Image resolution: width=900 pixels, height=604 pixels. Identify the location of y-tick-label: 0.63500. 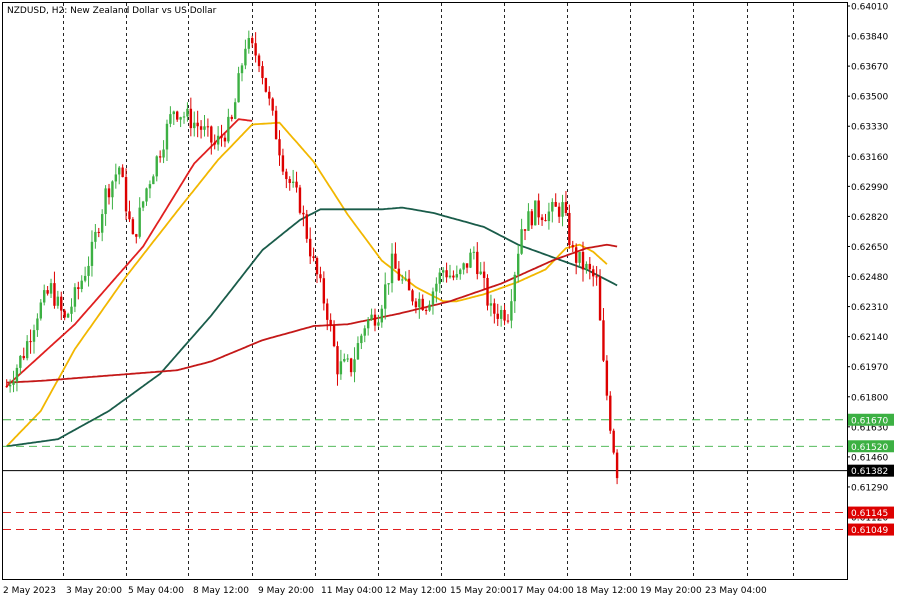
(869, 98).